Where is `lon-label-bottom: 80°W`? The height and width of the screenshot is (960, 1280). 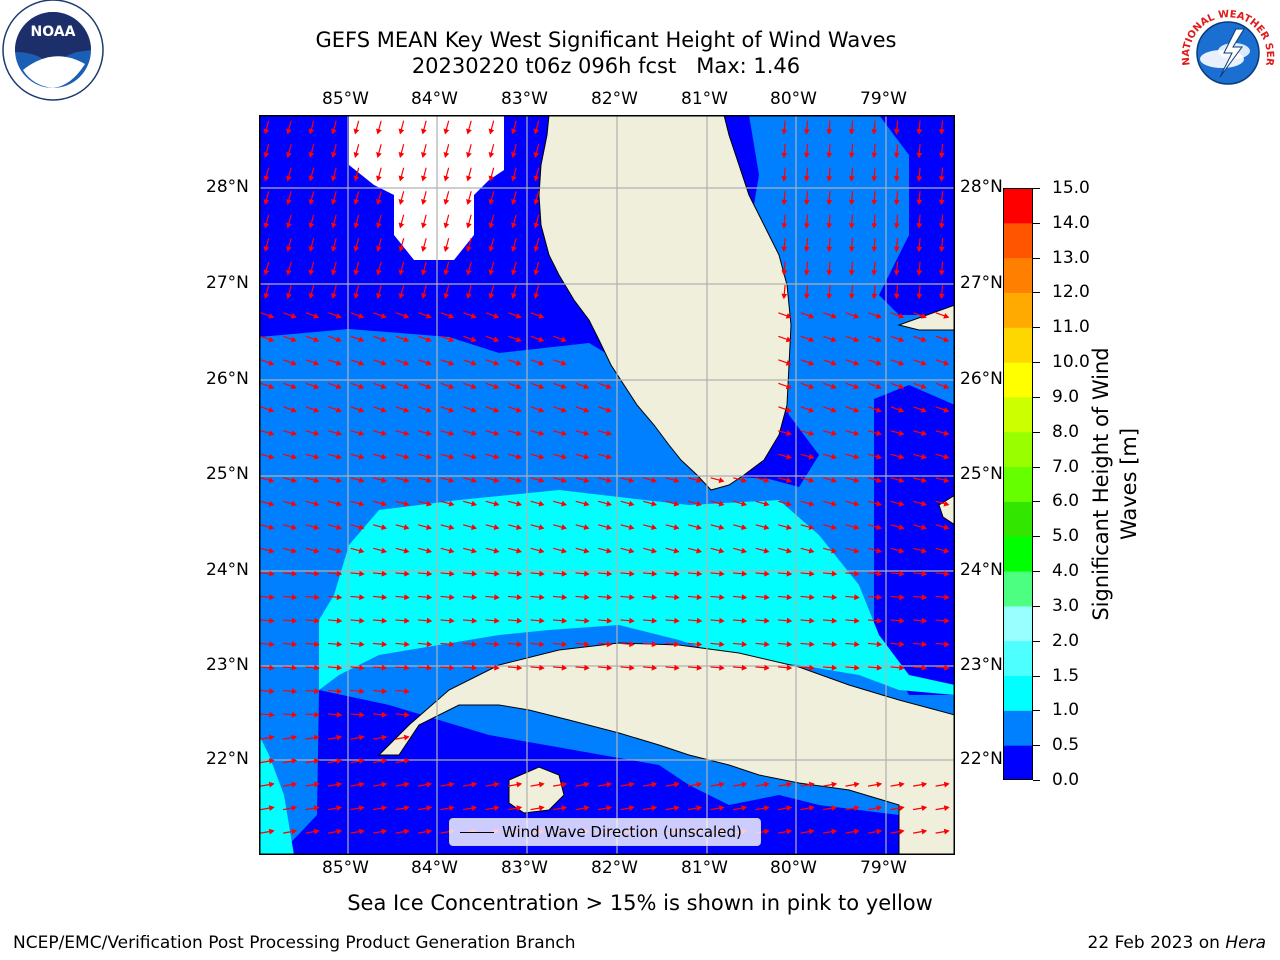
lon-label-bottom: 80°W is located at coordinates (793, 868).